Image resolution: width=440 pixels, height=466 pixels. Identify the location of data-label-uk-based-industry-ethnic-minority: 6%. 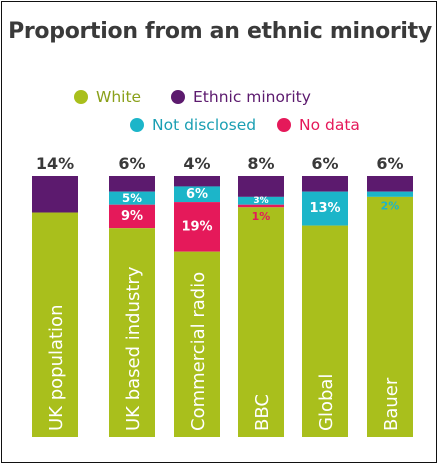
(131, 163).